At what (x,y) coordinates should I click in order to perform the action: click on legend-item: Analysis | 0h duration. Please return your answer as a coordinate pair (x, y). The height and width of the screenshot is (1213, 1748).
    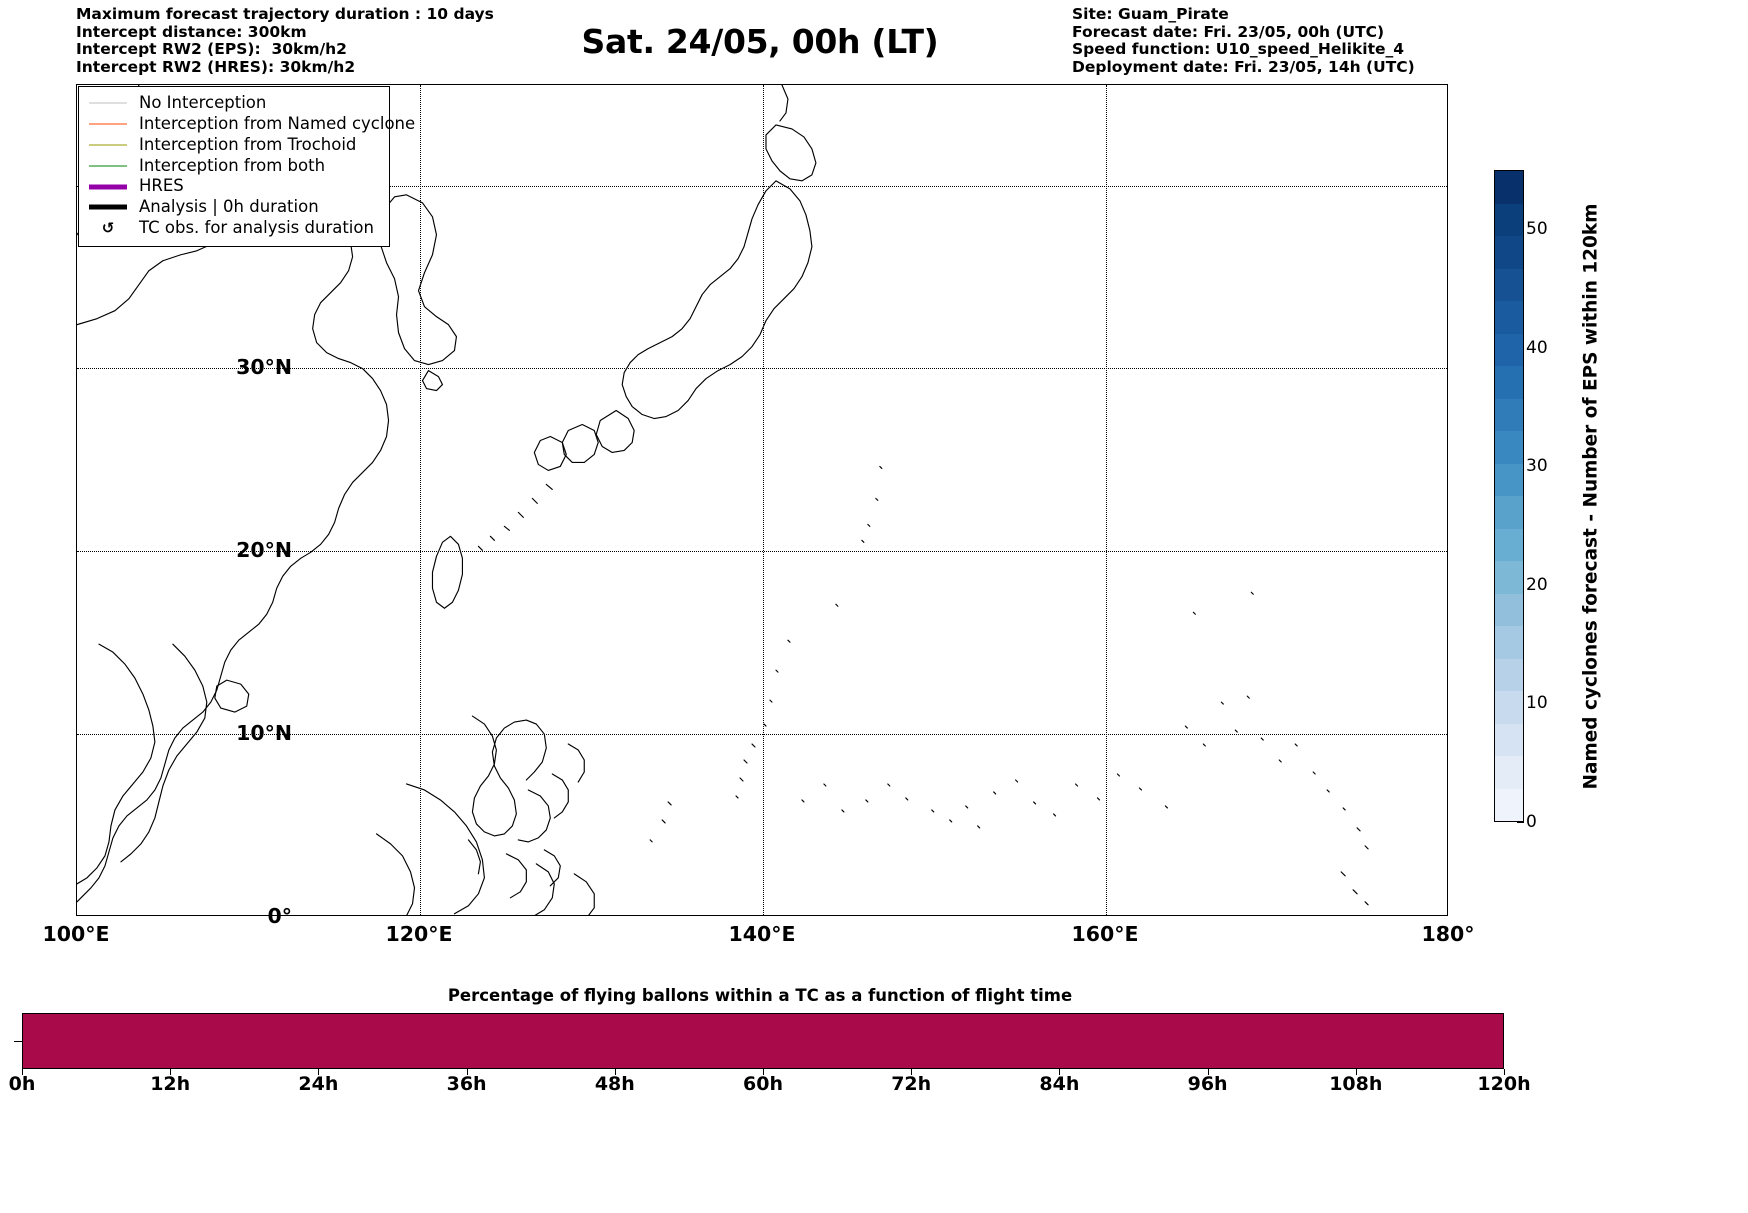
    Looking at the image, I should click on (234, 207).